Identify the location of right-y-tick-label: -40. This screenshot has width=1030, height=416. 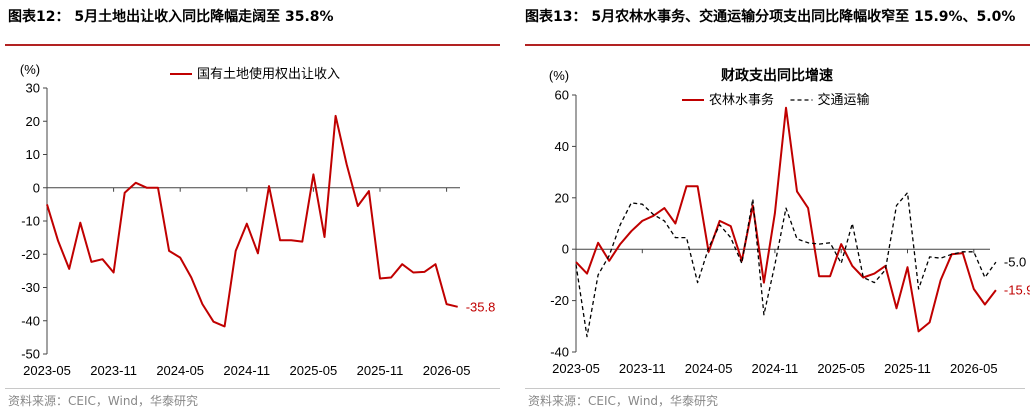
(559, 352).